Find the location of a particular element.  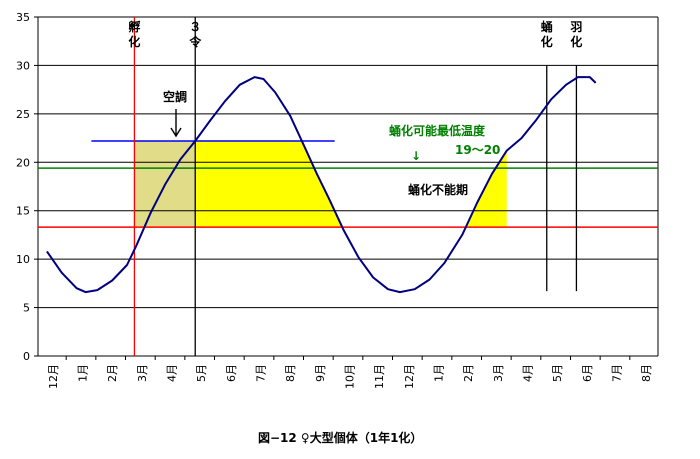

xtick-label-14: 2月 is located at coordinates (468, 373).